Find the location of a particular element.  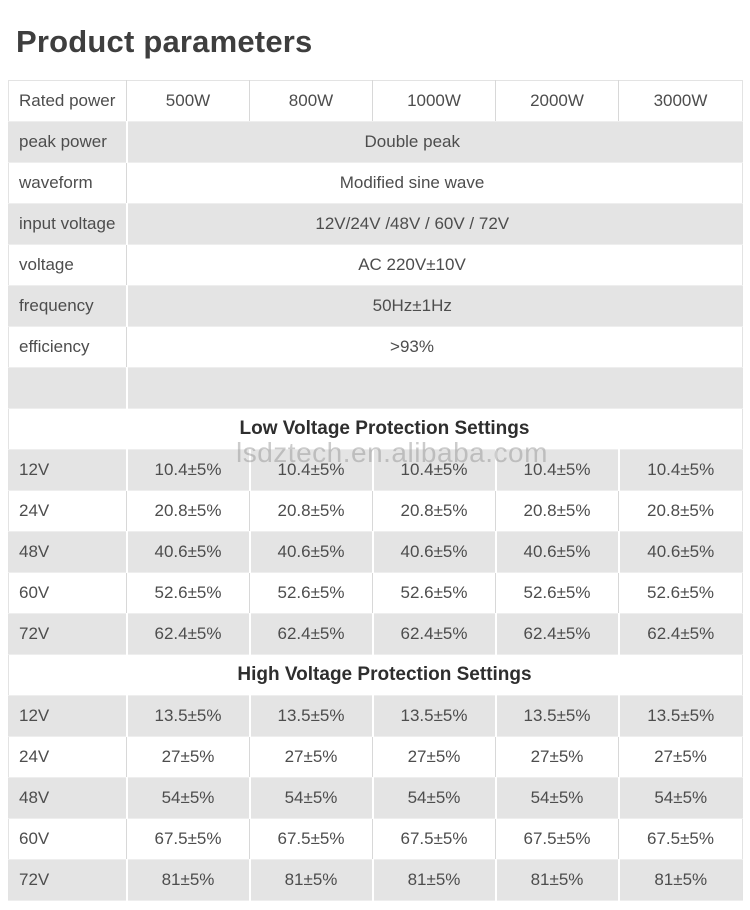

table-row: frequency 50Hz±1Hz is located at coordinates (375, 306).